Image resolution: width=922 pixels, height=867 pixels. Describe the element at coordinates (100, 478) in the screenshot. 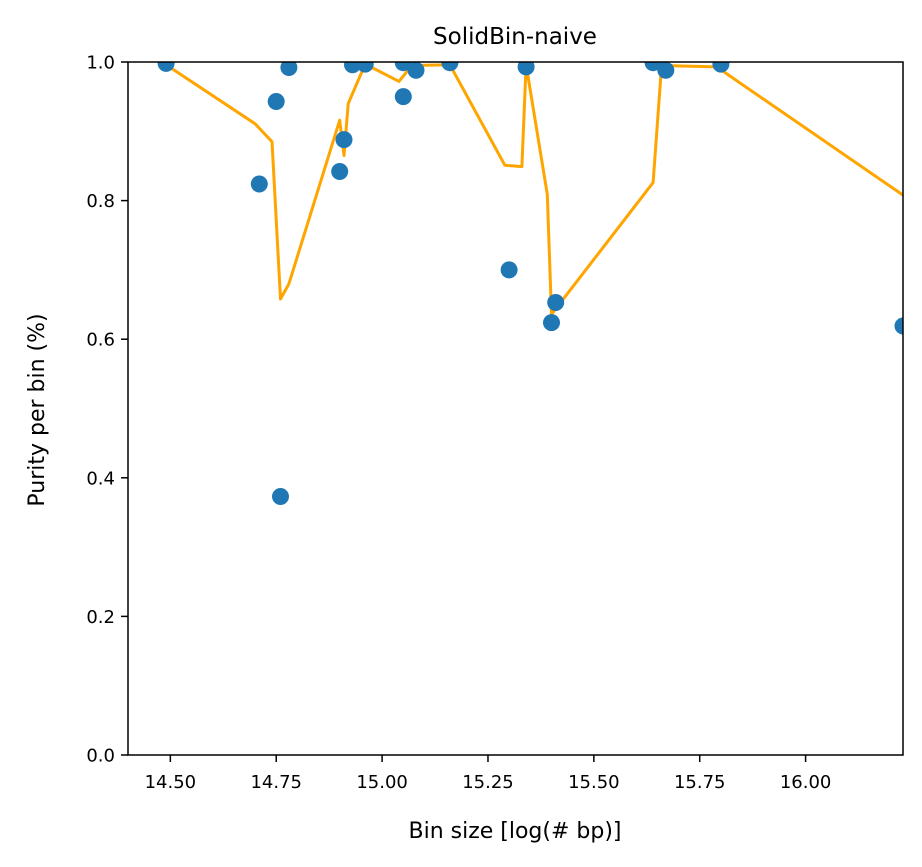

I see `y-tick-label: 0.4` at that location.